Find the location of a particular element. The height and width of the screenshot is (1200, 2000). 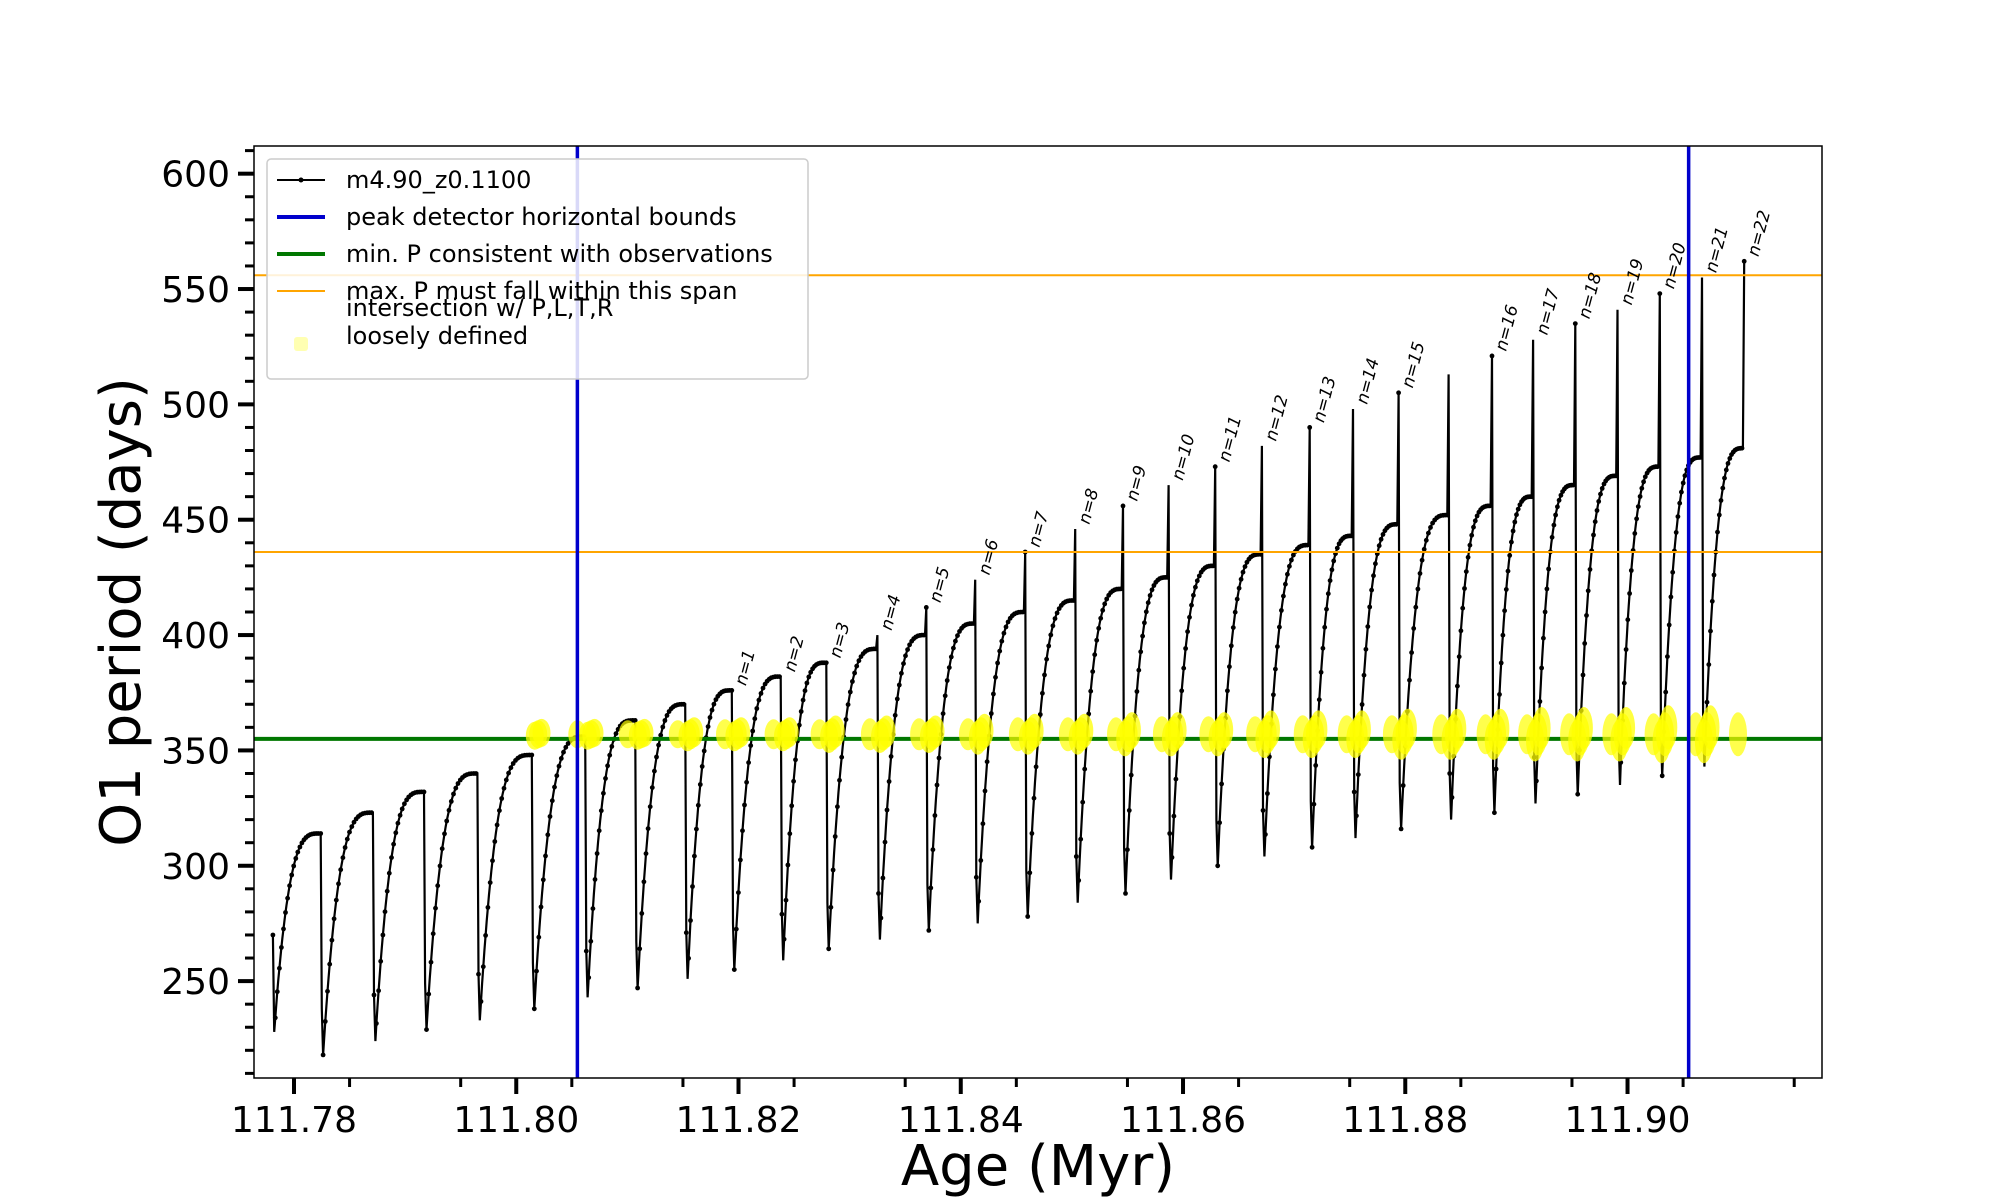

peak-label: n=4 is located at coordinates (891, 613).